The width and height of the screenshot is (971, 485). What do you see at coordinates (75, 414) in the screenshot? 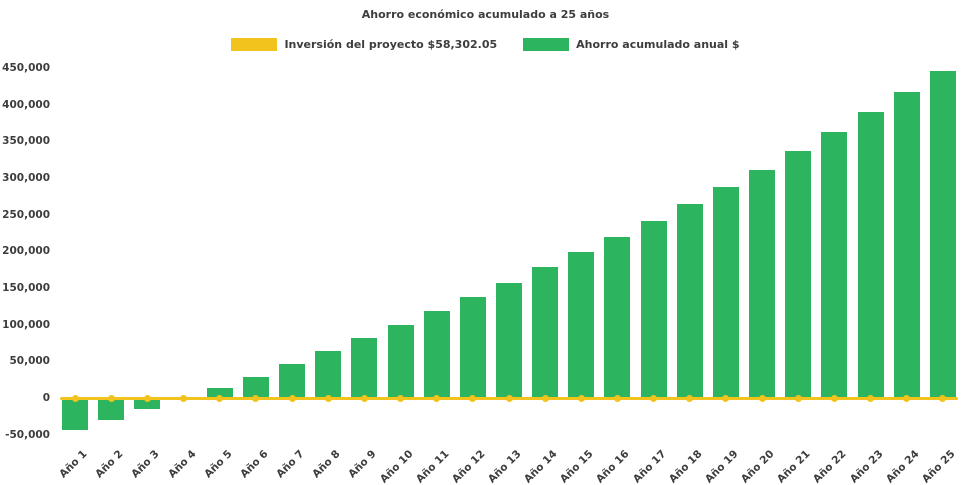
I see `bar-año-1` at bounding box center [75, 414].